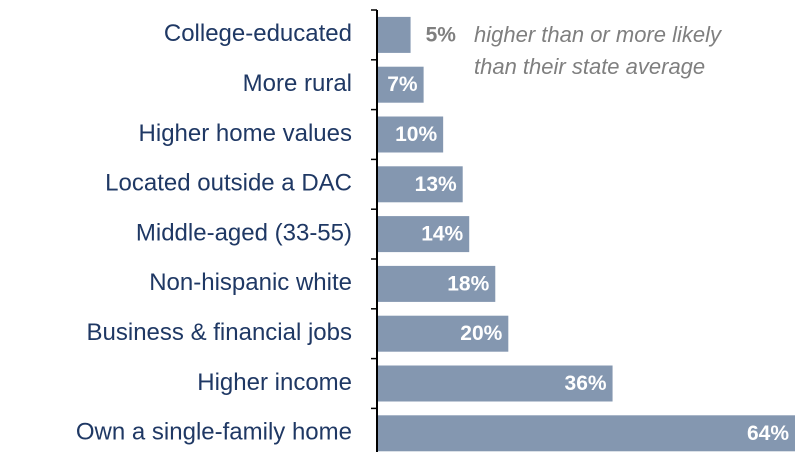  I want to click on value-label: 20%, so click(481, 333).